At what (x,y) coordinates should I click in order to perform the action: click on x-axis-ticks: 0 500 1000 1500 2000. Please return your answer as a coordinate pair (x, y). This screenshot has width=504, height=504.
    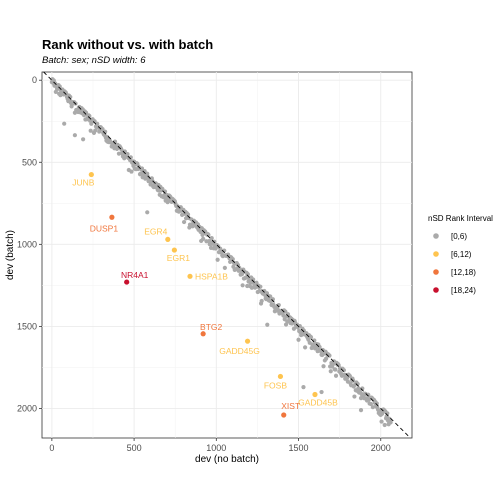
    Looking at the image, I should click on (219, 445).